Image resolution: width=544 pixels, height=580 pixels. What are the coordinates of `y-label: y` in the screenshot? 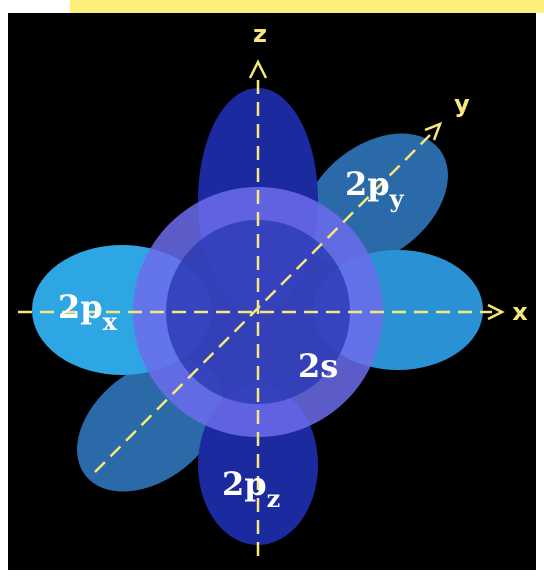 It's located at (462, 104).